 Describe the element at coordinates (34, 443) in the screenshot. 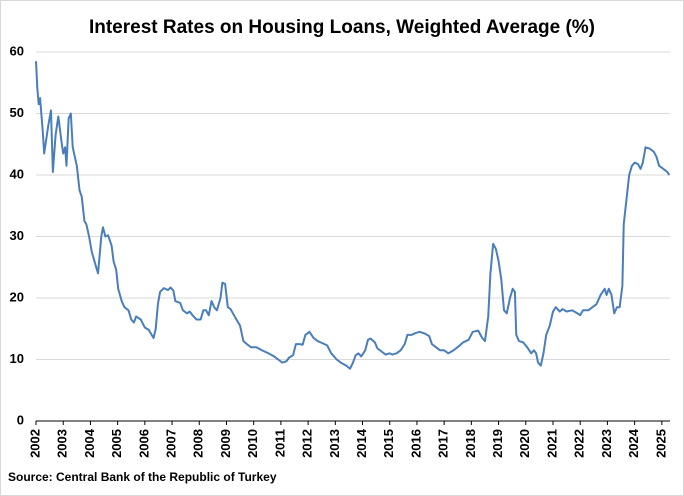

I see `x-tick-label: 2002` at that location.